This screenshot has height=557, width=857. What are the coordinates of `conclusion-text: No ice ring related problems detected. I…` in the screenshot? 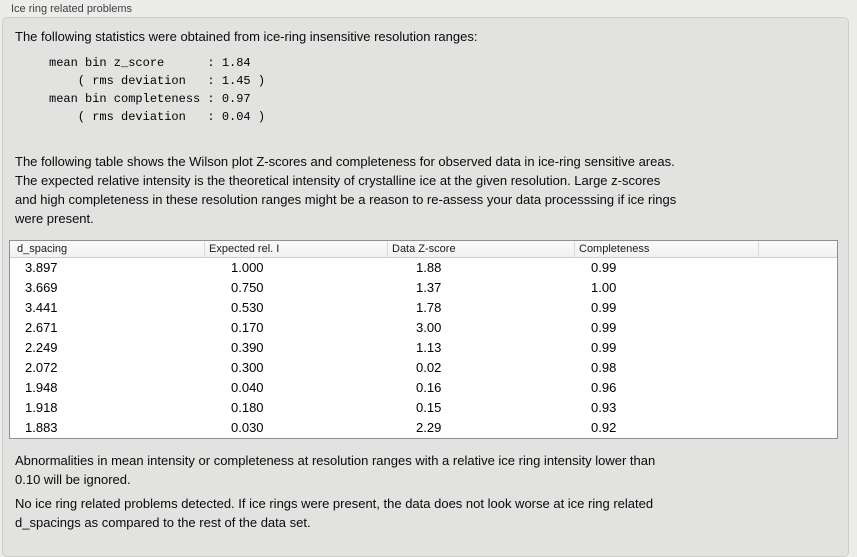 It's located at (334, 513).